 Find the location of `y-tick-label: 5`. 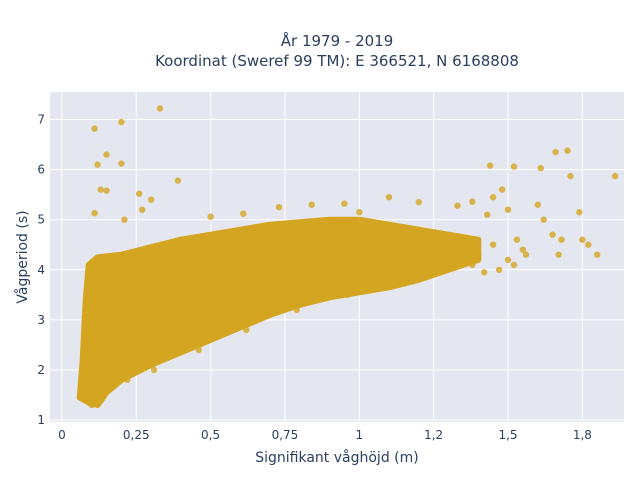

y-tick-label: 5 is located at coordinates (41, 220).